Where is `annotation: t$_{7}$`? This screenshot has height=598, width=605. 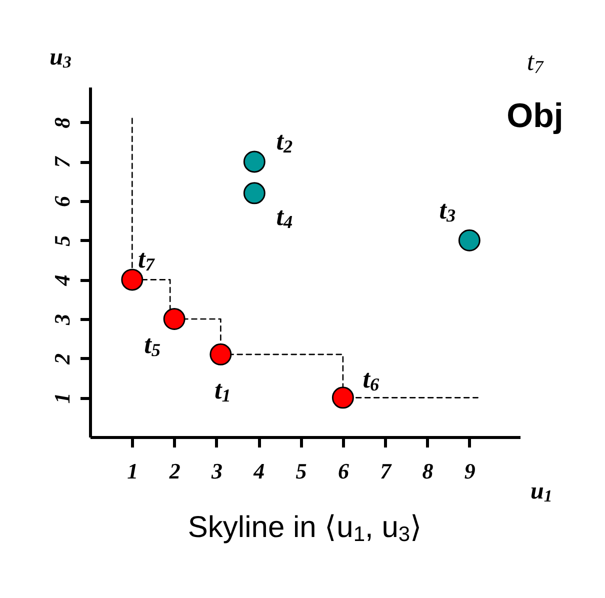 annotation: t$_{7}$ is located at coordinates (147, 259).